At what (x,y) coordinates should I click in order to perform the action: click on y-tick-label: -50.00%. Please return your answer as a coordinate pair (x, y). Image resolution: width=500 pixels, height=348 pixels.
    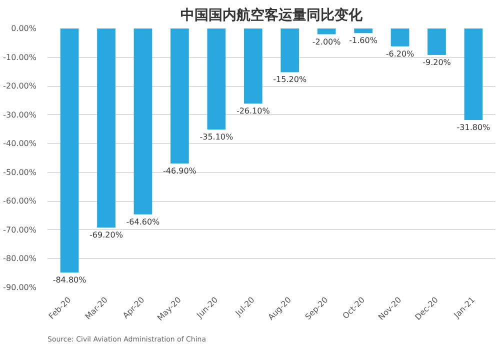
    Looking at the image, I should click on (20, 172).